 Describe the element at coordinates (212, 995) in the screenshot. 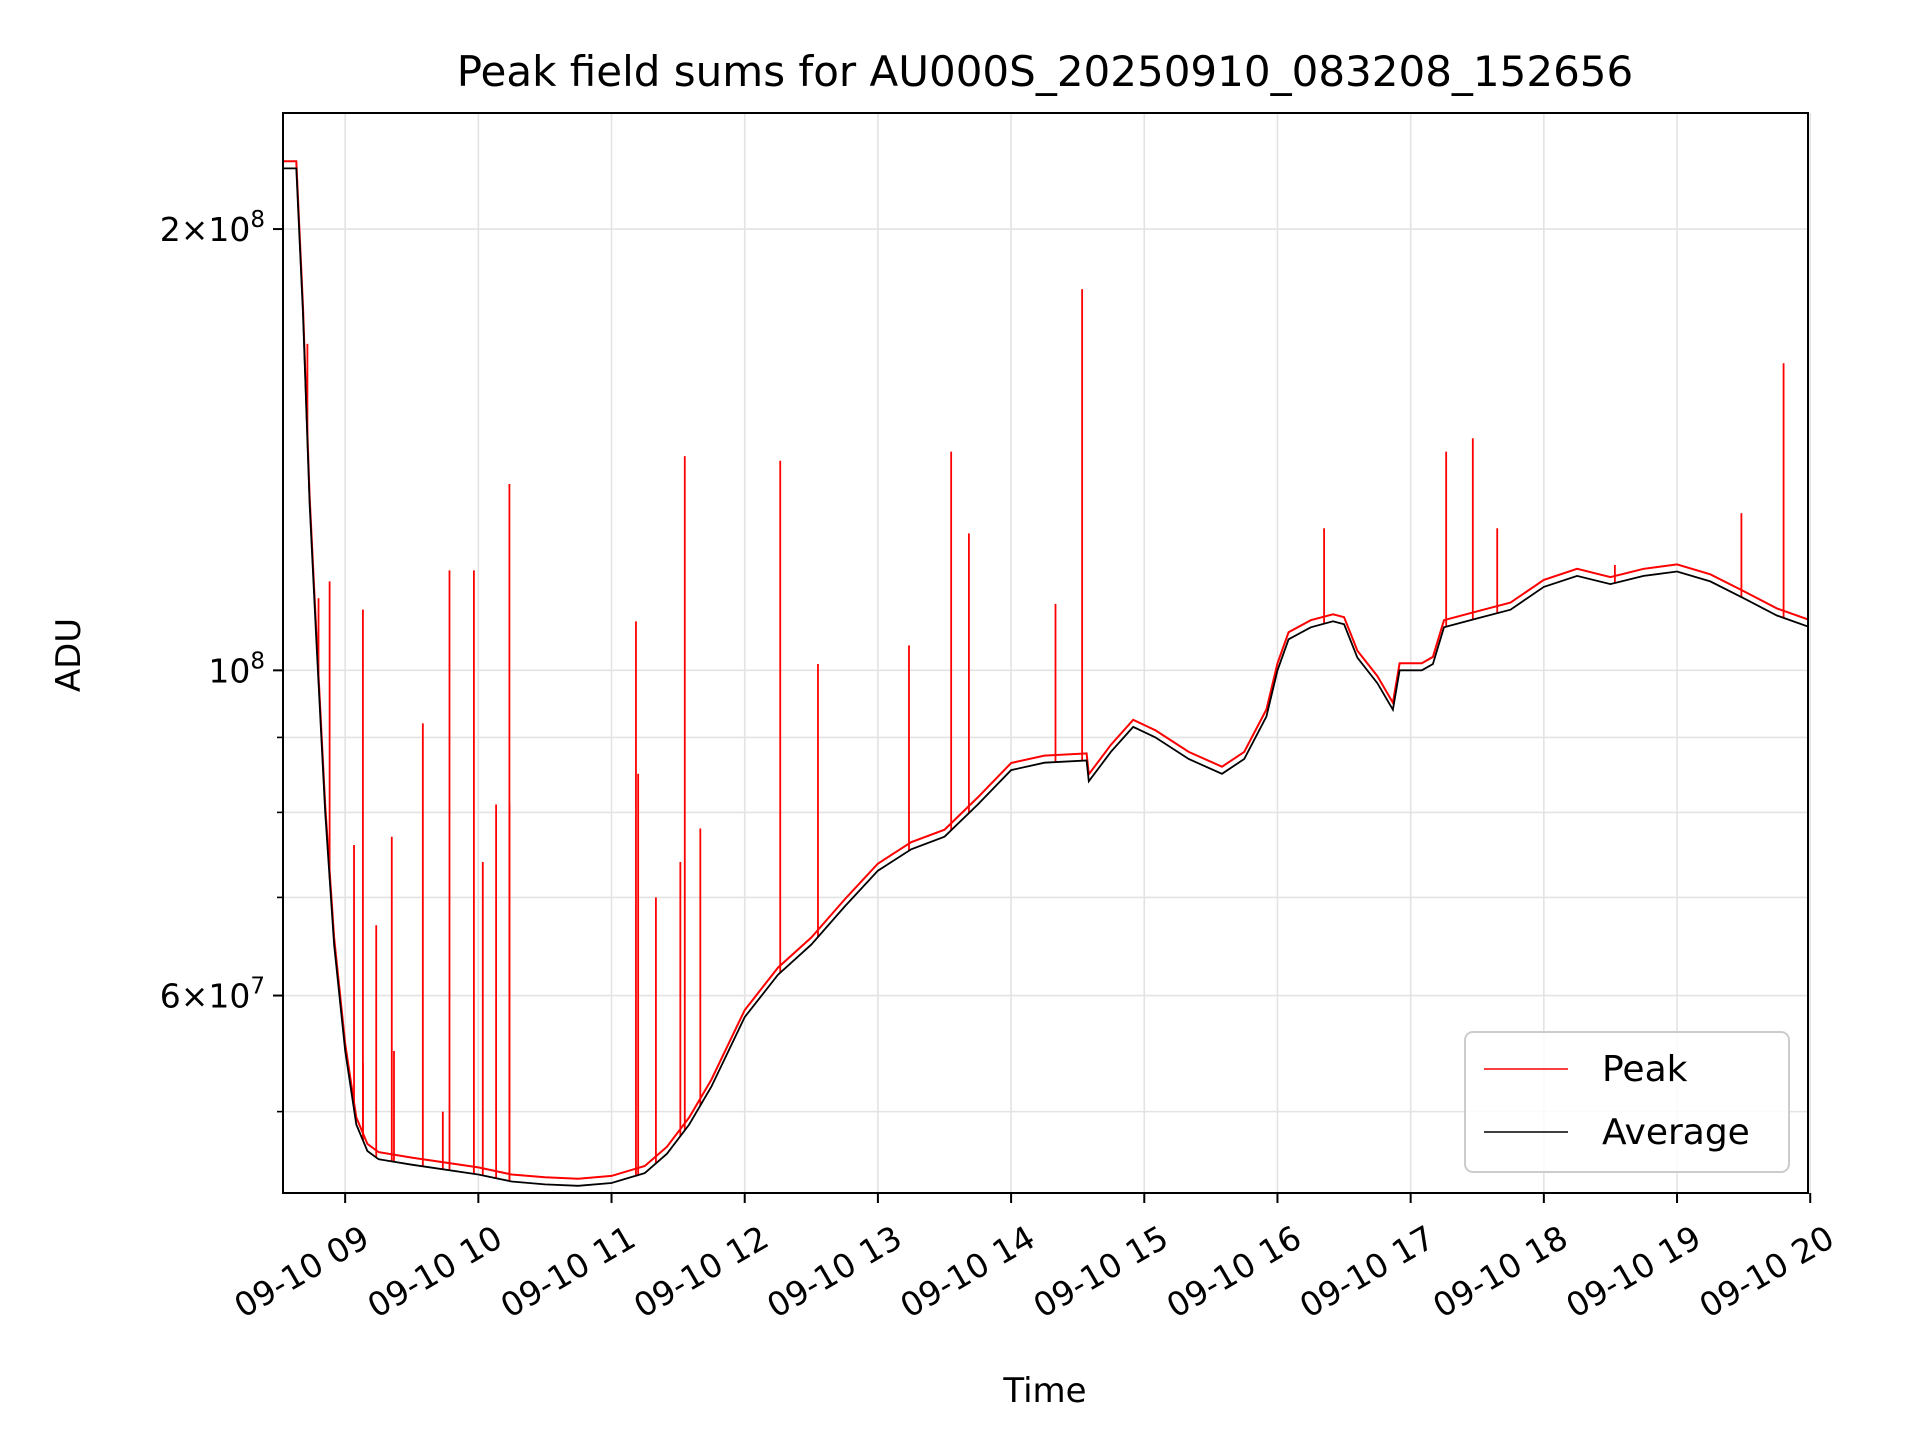

I see `y-tick-label: 6×107` at that location.